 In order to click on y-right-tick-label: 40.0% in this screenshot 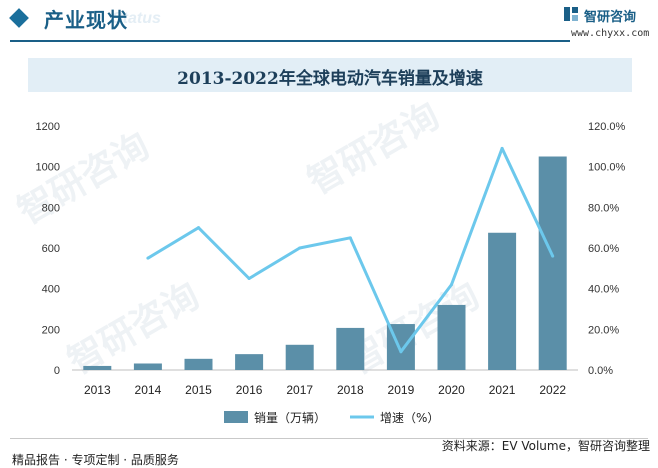, I will do `click(603, 290)`.